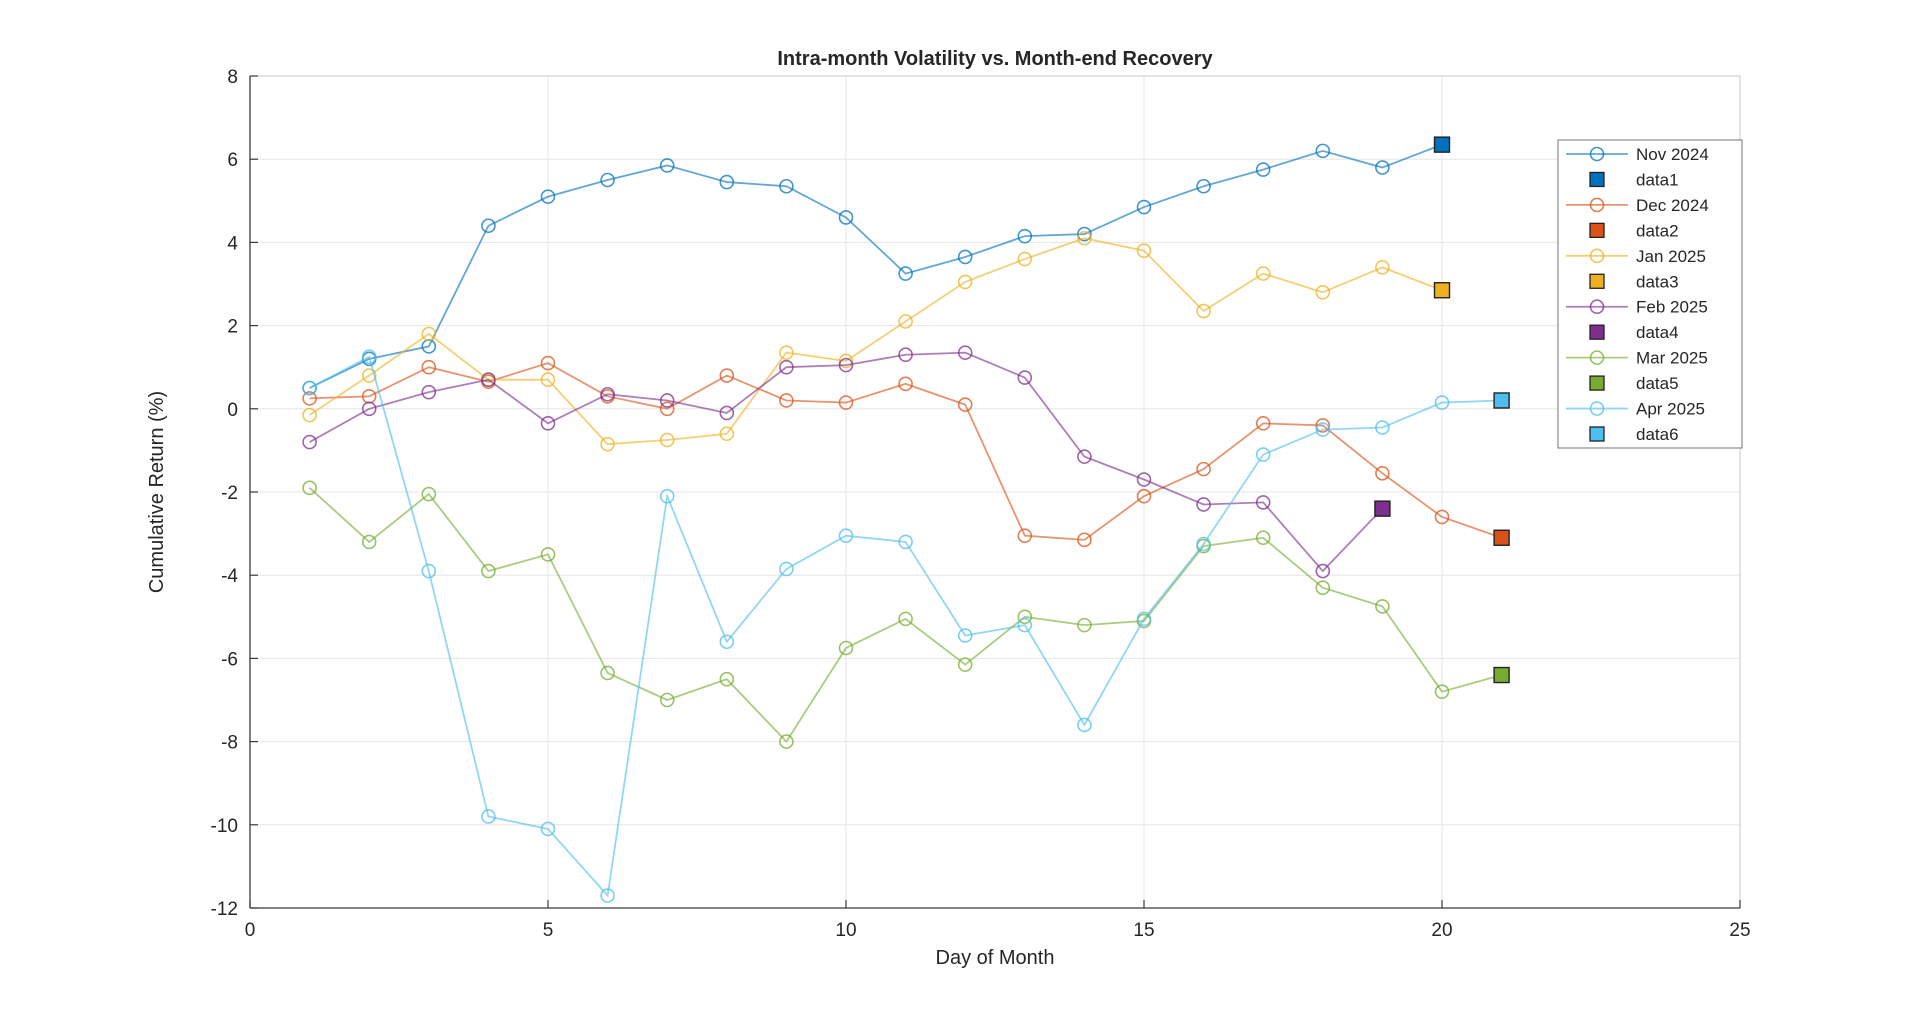 The image size is (1920, 1019). Describe the element at coordinates (1634, 383) in the screenshot. I see `legend-item-data5: data5` at that location.